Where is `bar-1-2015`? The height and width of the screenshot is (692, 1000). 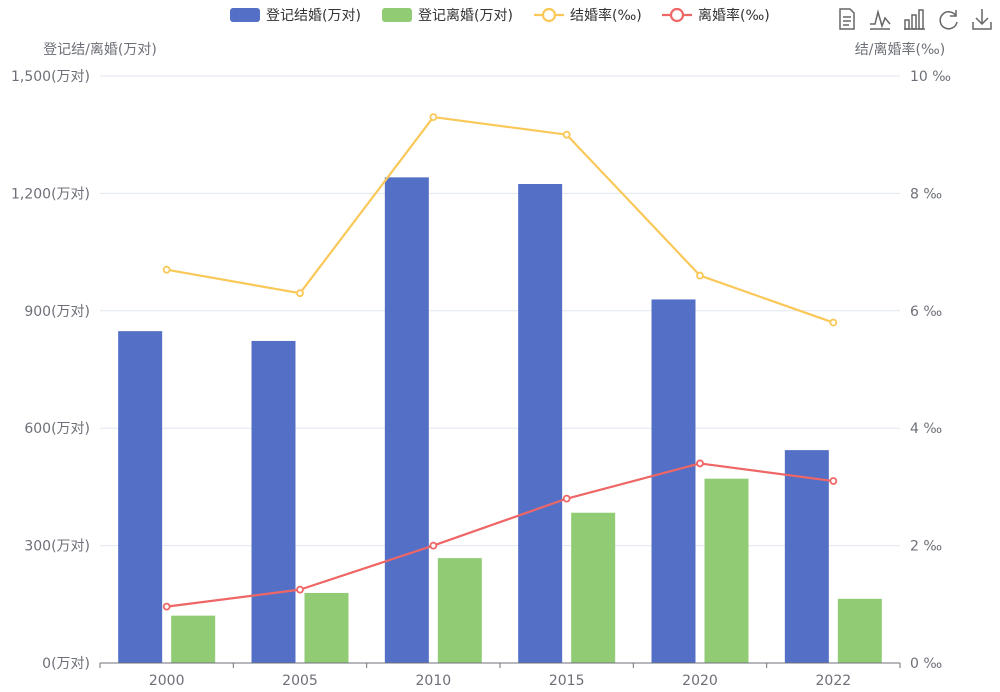
bar-1-2015 is located at coordinates (593, 587).